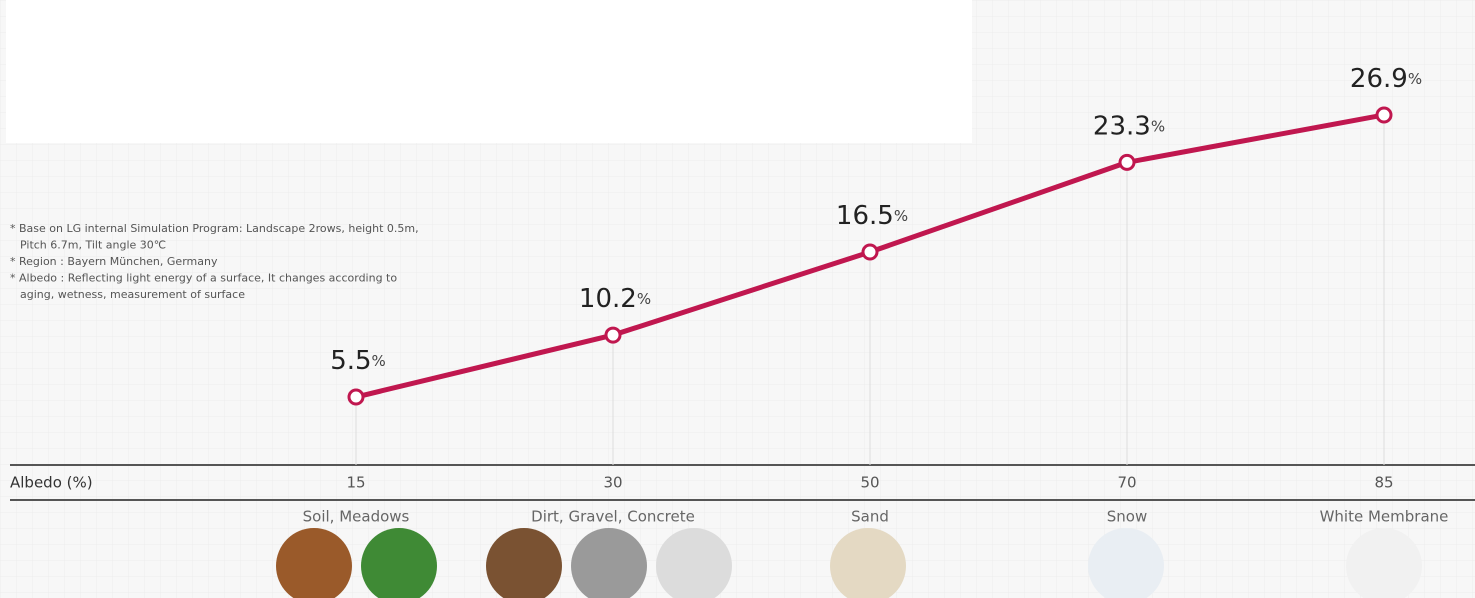 This screenshot has width=1475, height=598. What do you see at coordinates (1127, 517) in the screenshot?
I see `material-label: Snow` at bounding box center [1127, 517].